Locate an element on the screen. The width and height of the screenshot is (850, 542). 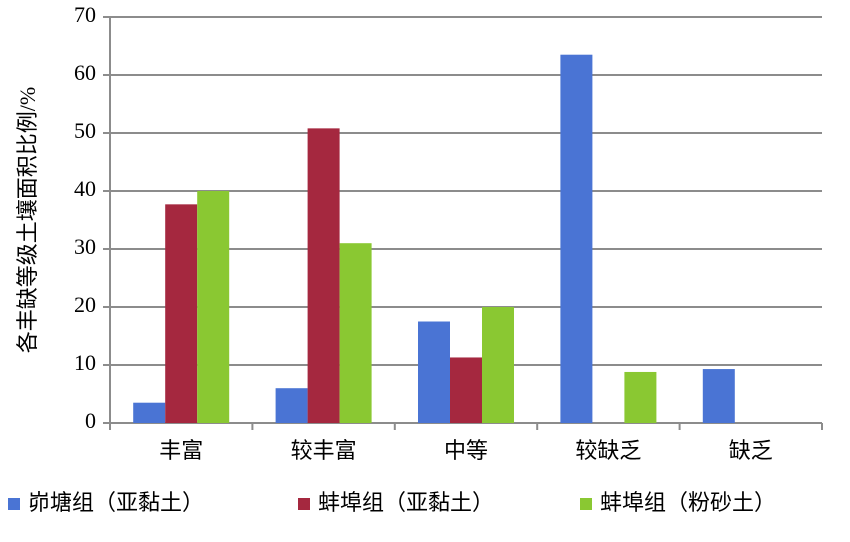
y-tick-label: 10 is located at coordinates (85, 362).